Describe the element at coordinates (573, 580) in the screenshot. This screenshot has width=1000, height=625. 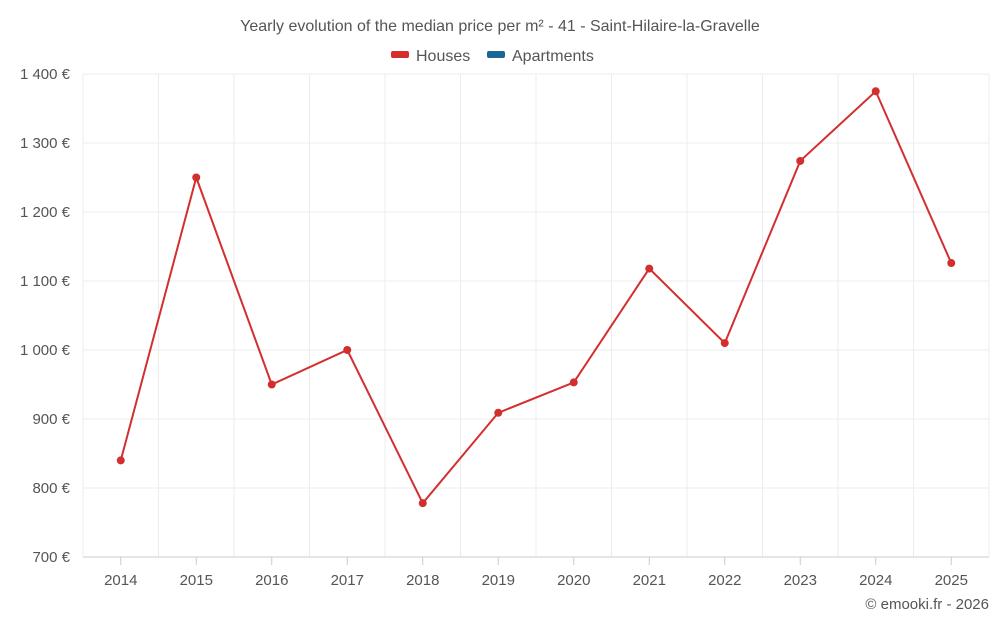
I see `x-tick-label: 2020` at that location.